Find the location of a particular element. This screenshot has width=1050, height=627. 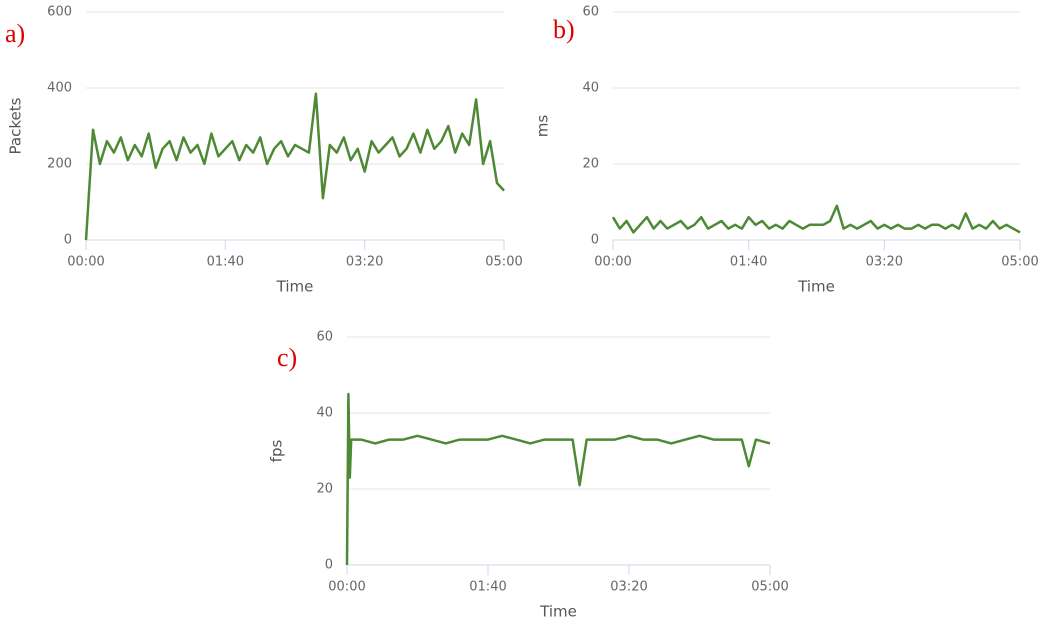

y-tick-label: 200 is located at coordinates (59, 164).